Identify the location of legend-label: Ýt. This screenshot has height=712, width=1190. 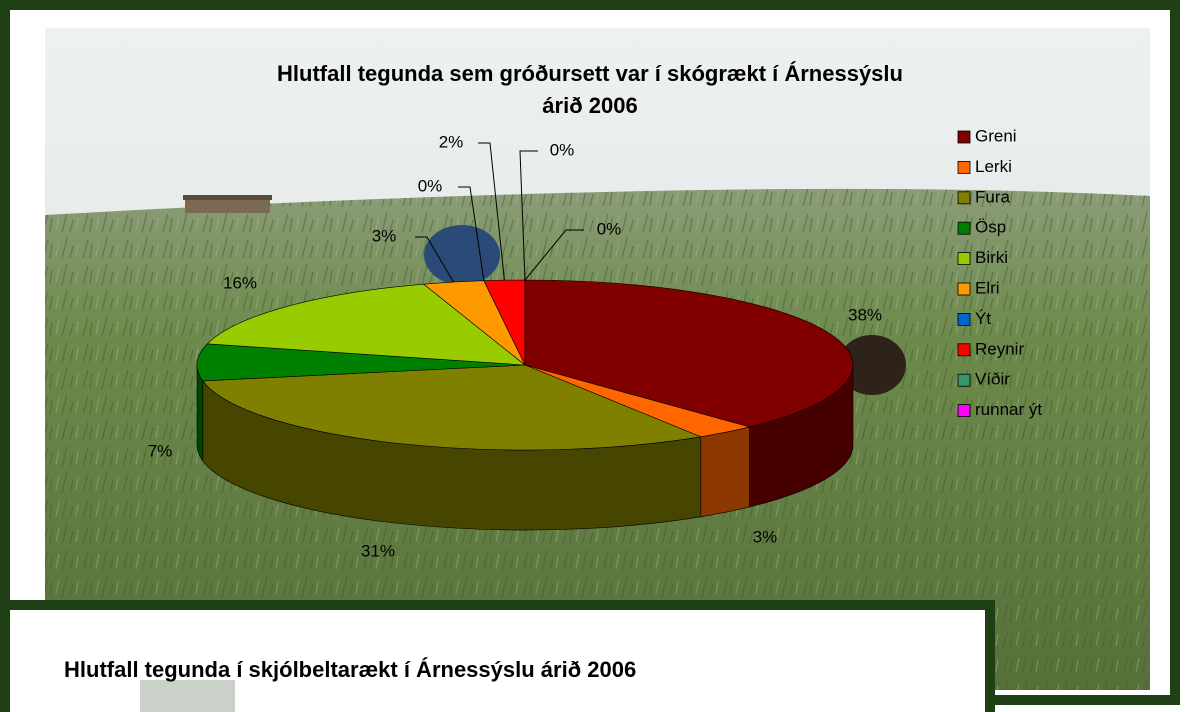
(983, 318).